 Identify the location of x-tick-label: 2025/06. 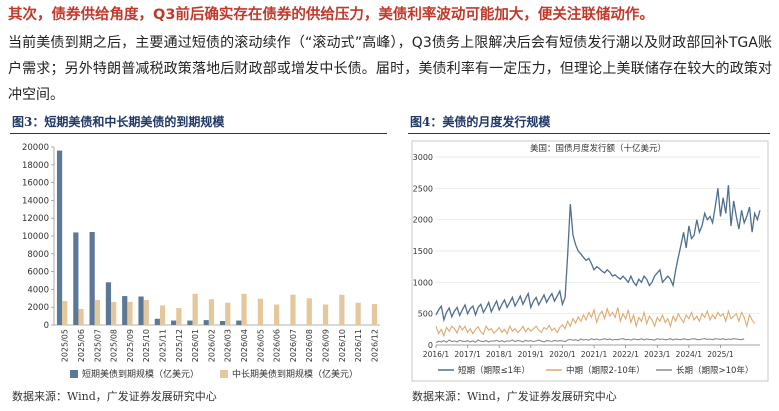
(81, 345).